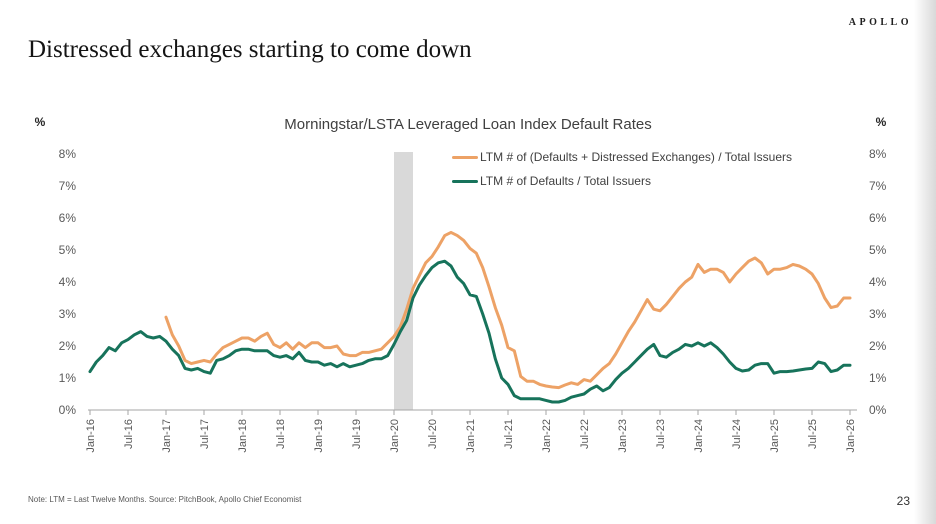 This screenshot has height=524, width=936. Describe the element at coordinates (878, 282) in the screenshot. I see `y-tick-label-right: 4%` at that location.